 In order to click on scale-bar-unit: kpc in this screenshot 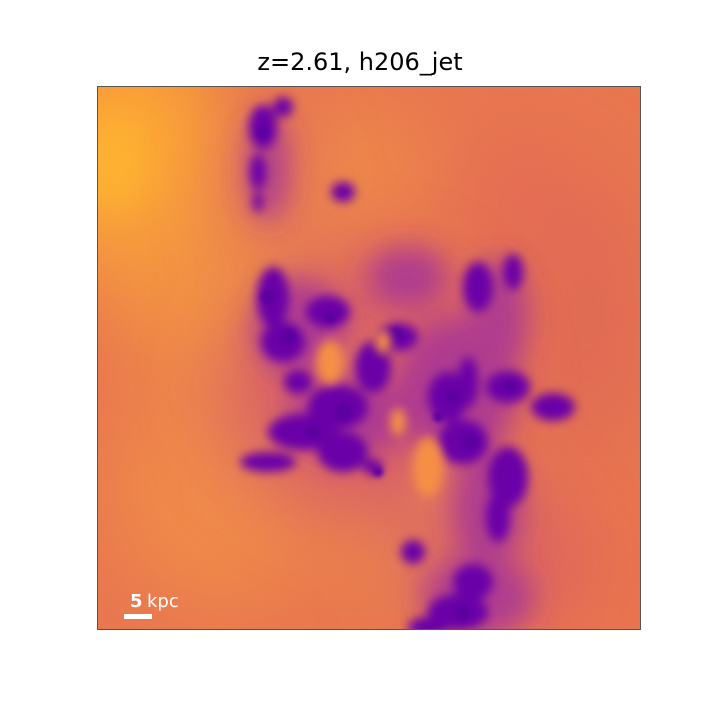, I will do `click(163, 601)`.